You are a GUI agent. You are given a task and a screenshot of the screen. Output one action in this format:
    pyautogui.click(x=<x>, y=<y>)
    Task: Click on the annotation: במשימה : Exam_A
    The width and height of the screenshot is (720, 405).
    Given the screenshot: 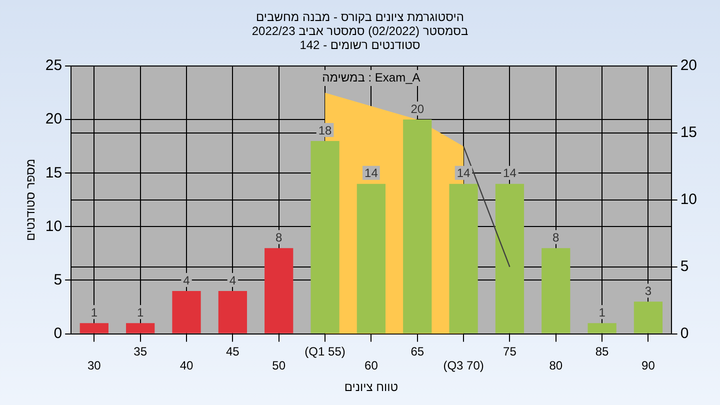 What is the action you would take?
    pyautogui.click(x=371, y=77)
    